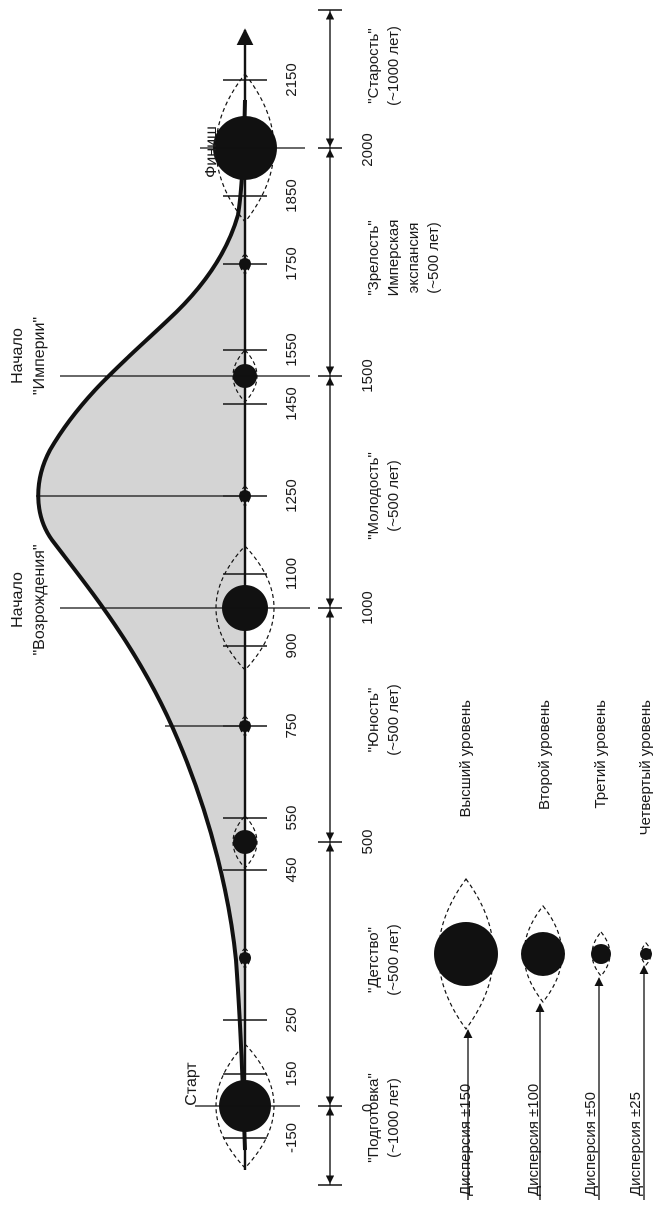 Image resolution: width=653 pixels, height=1218 pixels. I want to click on legend-level-label: Высший уровень, so click(465, 759).